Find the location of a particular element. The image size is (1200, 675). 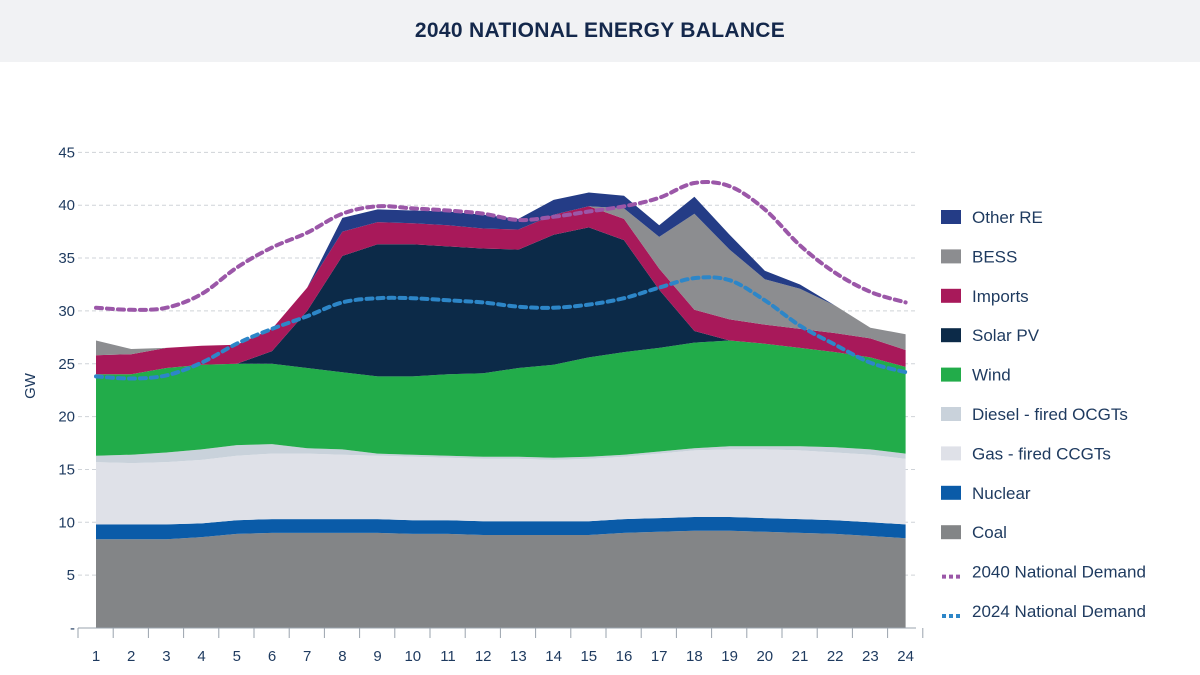

x-tick-label: 17 is located at coordinates (659, 656).